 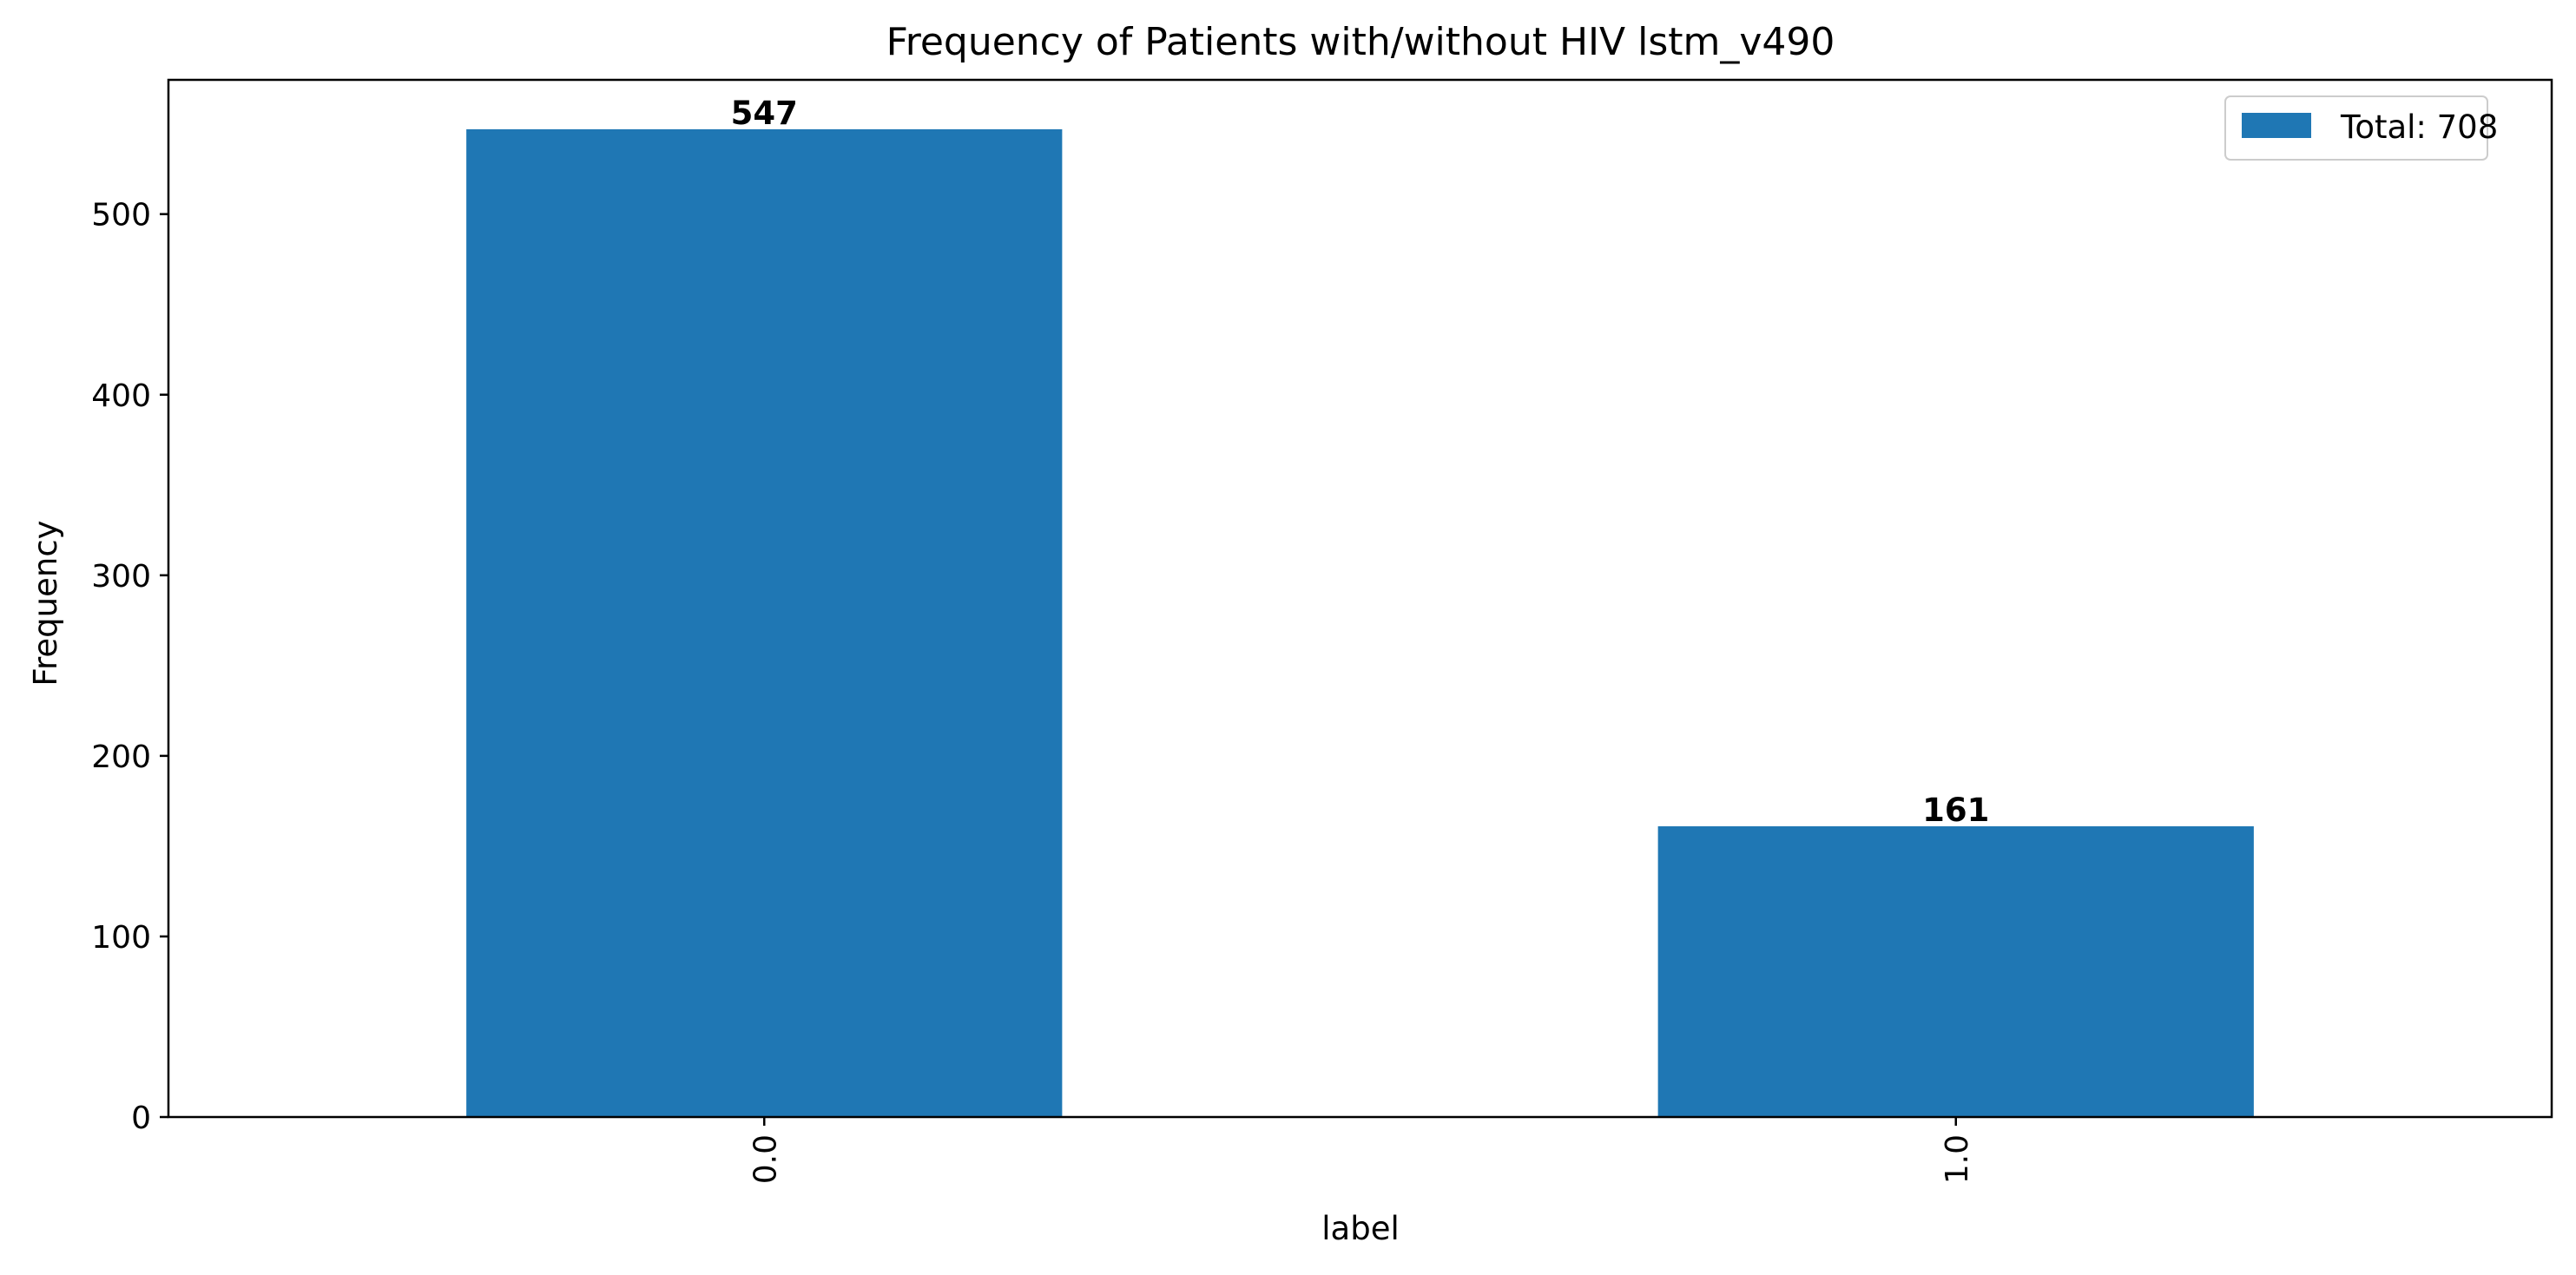 What do you see at coordinates (2419, 127) in the screenshot?
I see `legend-label: Total: 708` at bounding box center [2419, 127].